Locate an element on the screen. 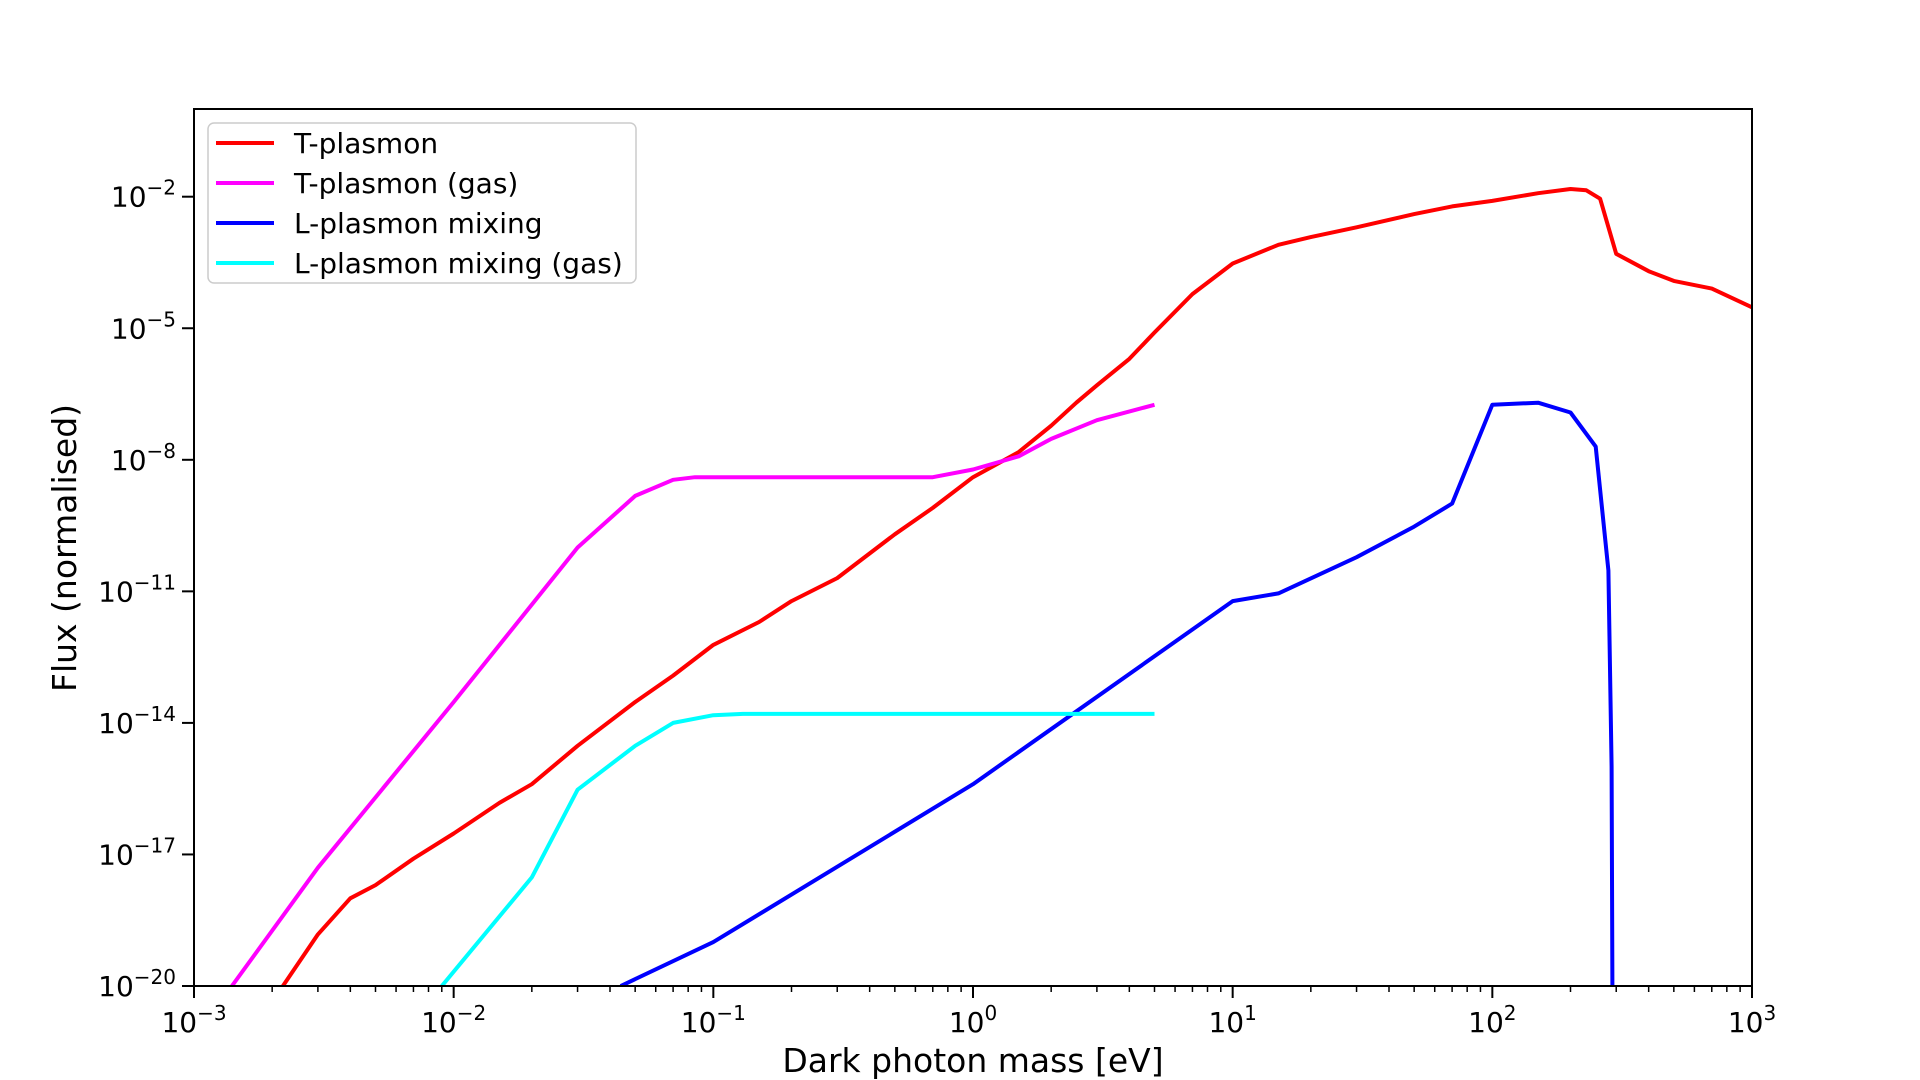 This screenshot has height=1080, width=1920. x-tick-label-exponent: −3 is located at coordinates (211, 1013).